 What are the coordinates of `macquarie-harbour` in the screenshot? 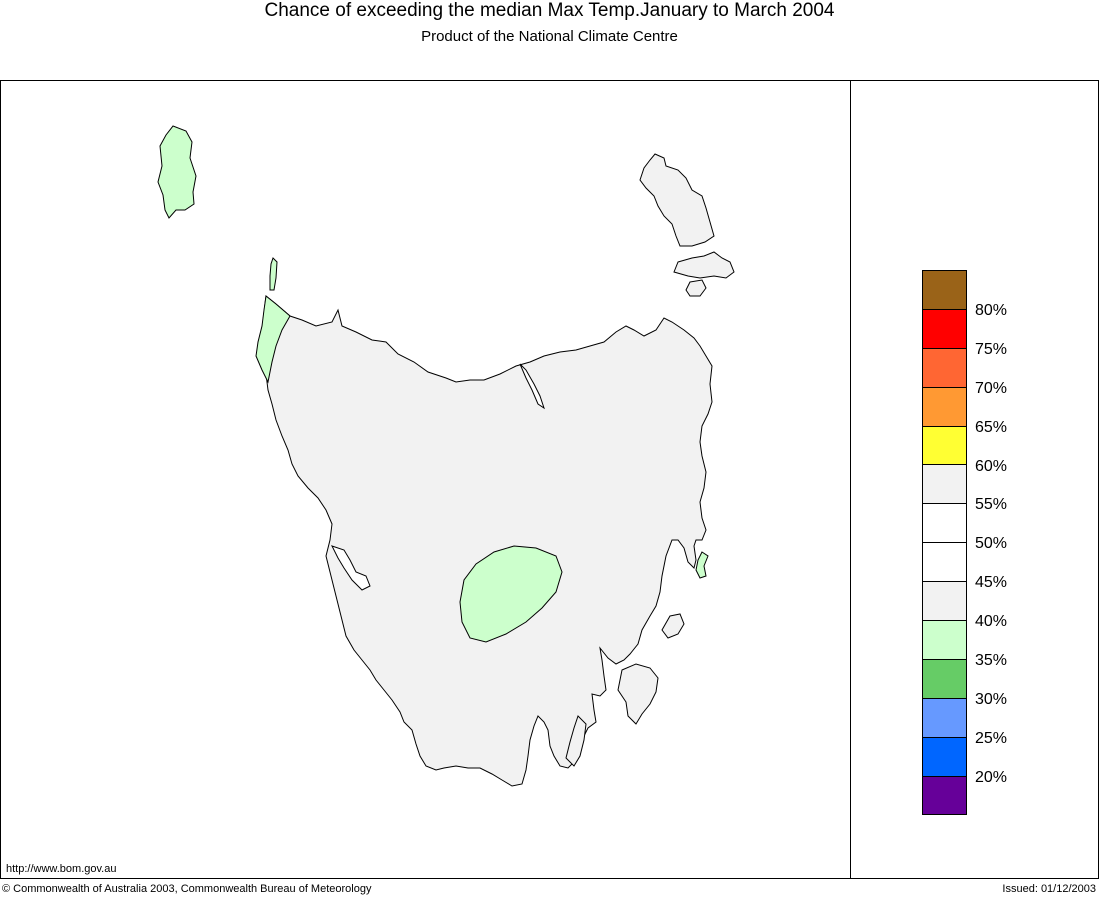 It's located at (351, 568).